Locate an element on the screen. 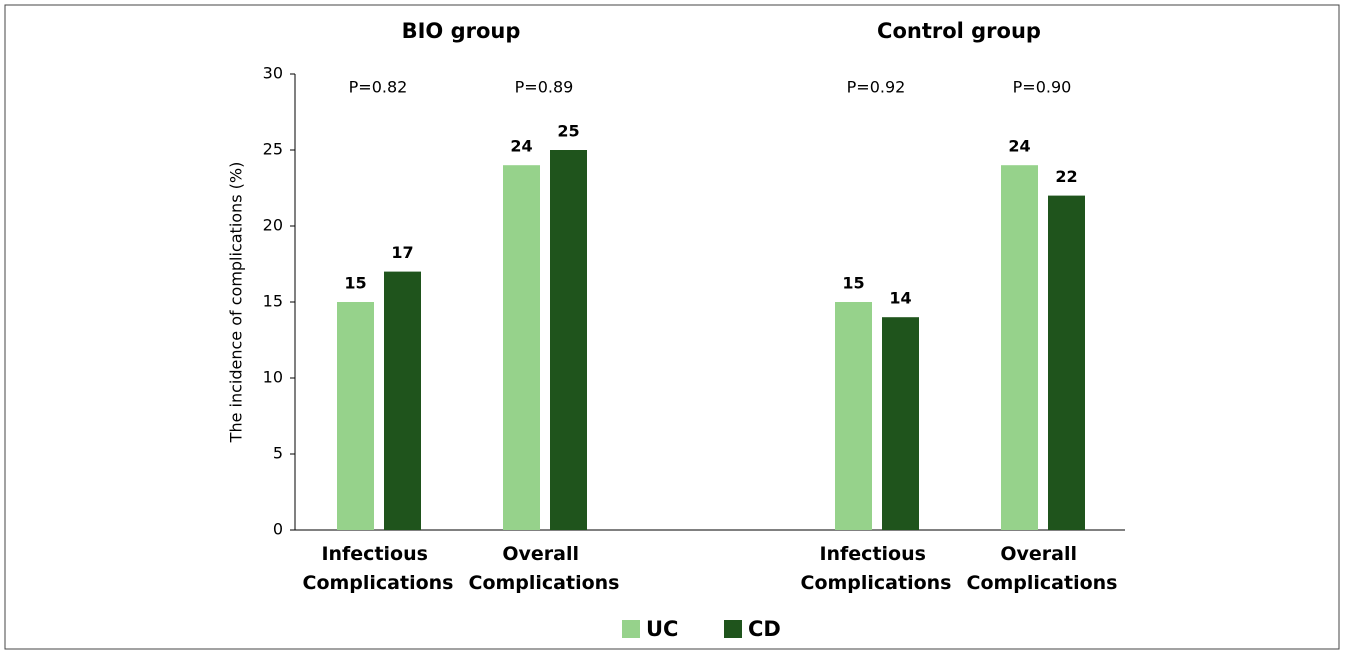 This screenshot has height=654, width=1345. annotation: P=0.90 is located at coordinates (1042, 87).